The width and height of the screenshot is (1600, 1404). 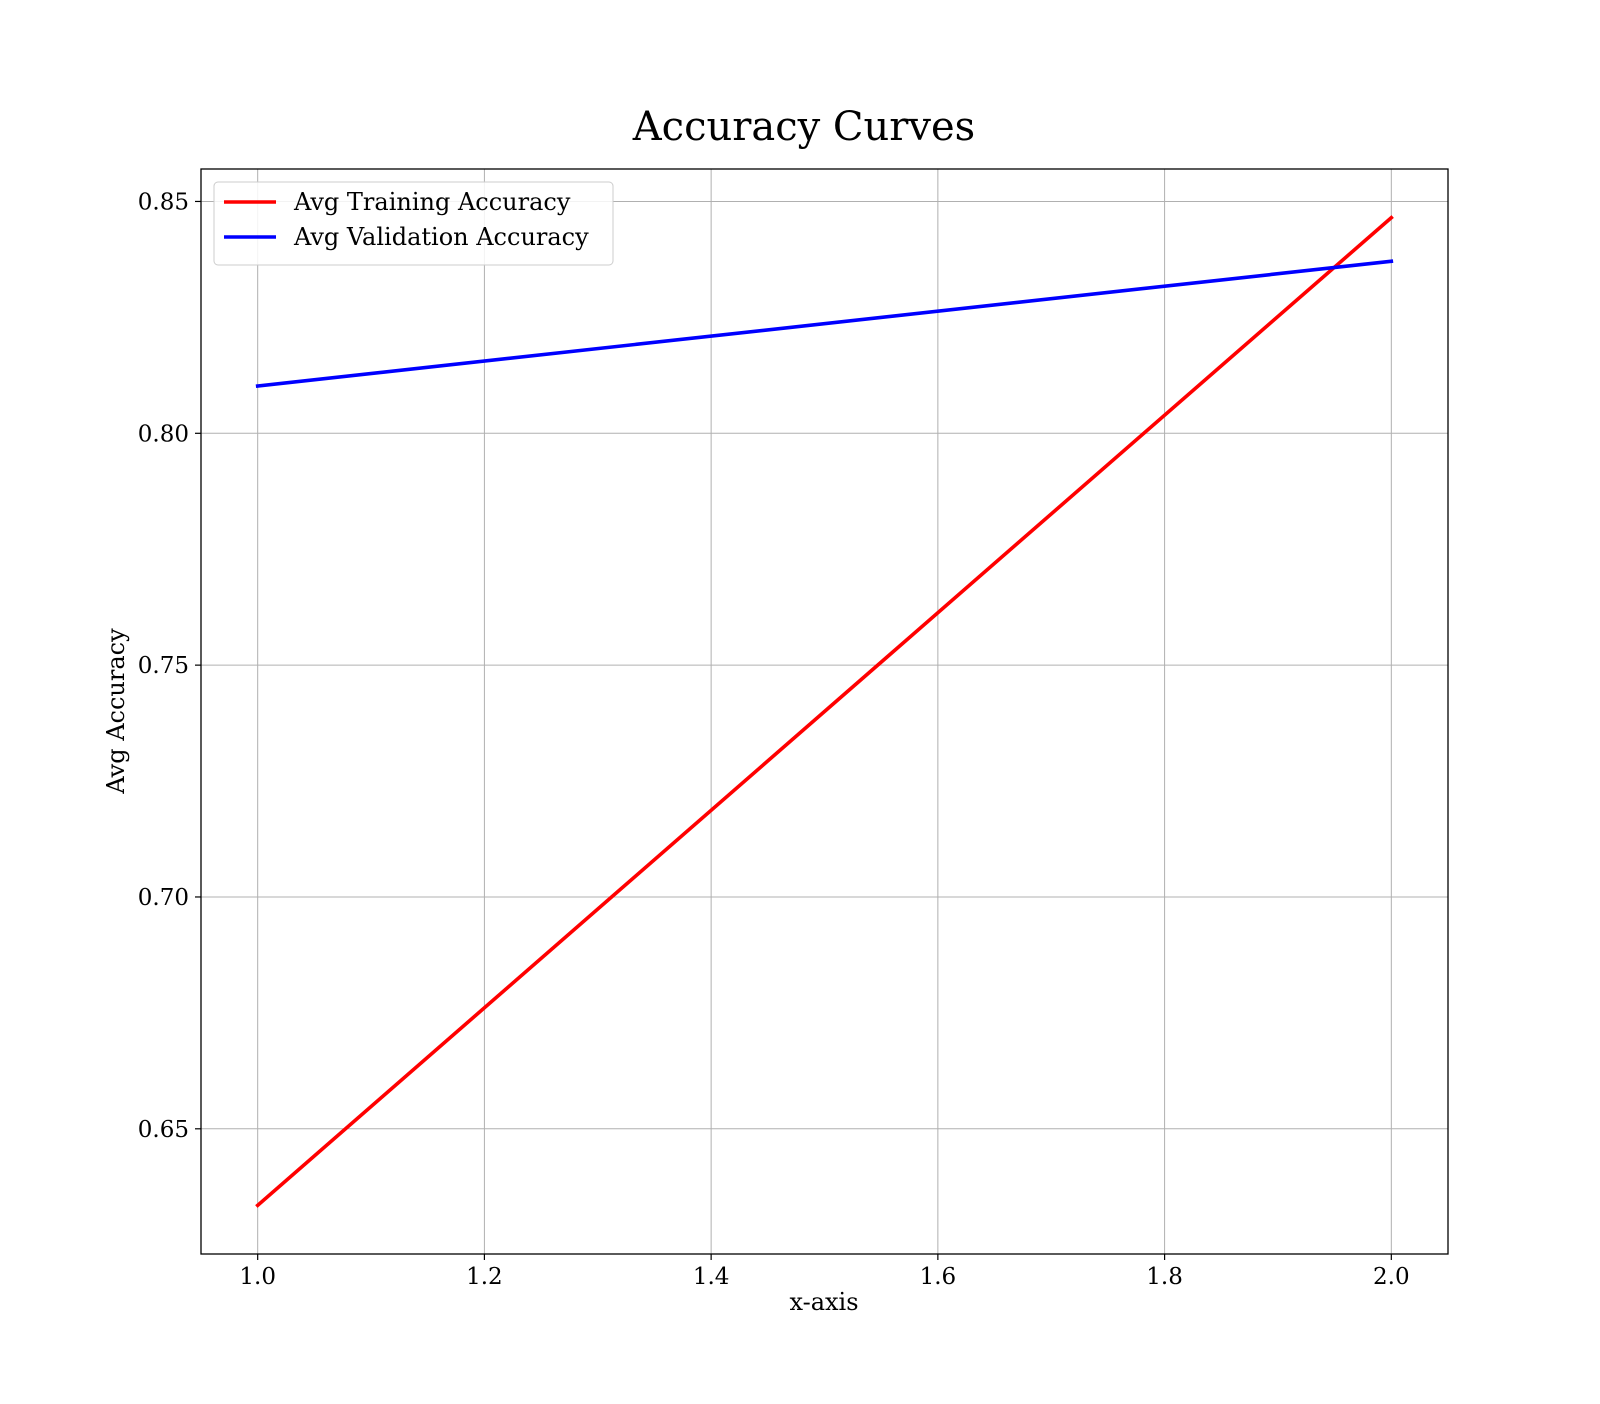 I want to click on x-axis-label: x-axis, so click(x=823, y=1302).